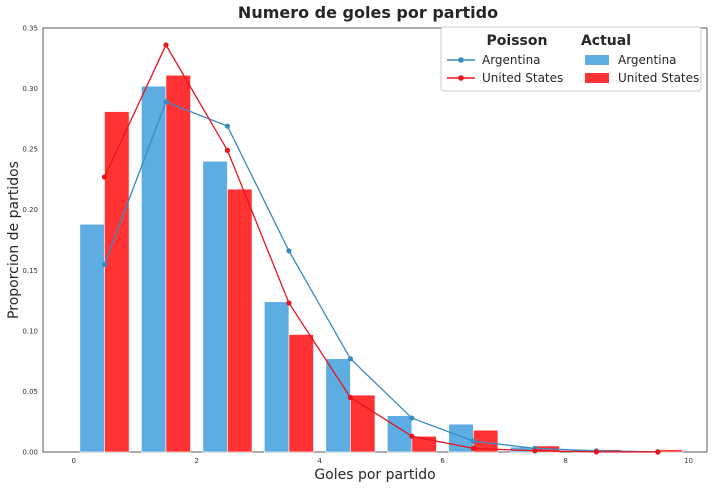 The width and height of the screenshot is (712, 488). I want to click on x-tick-4: 4, so click(319, 461).